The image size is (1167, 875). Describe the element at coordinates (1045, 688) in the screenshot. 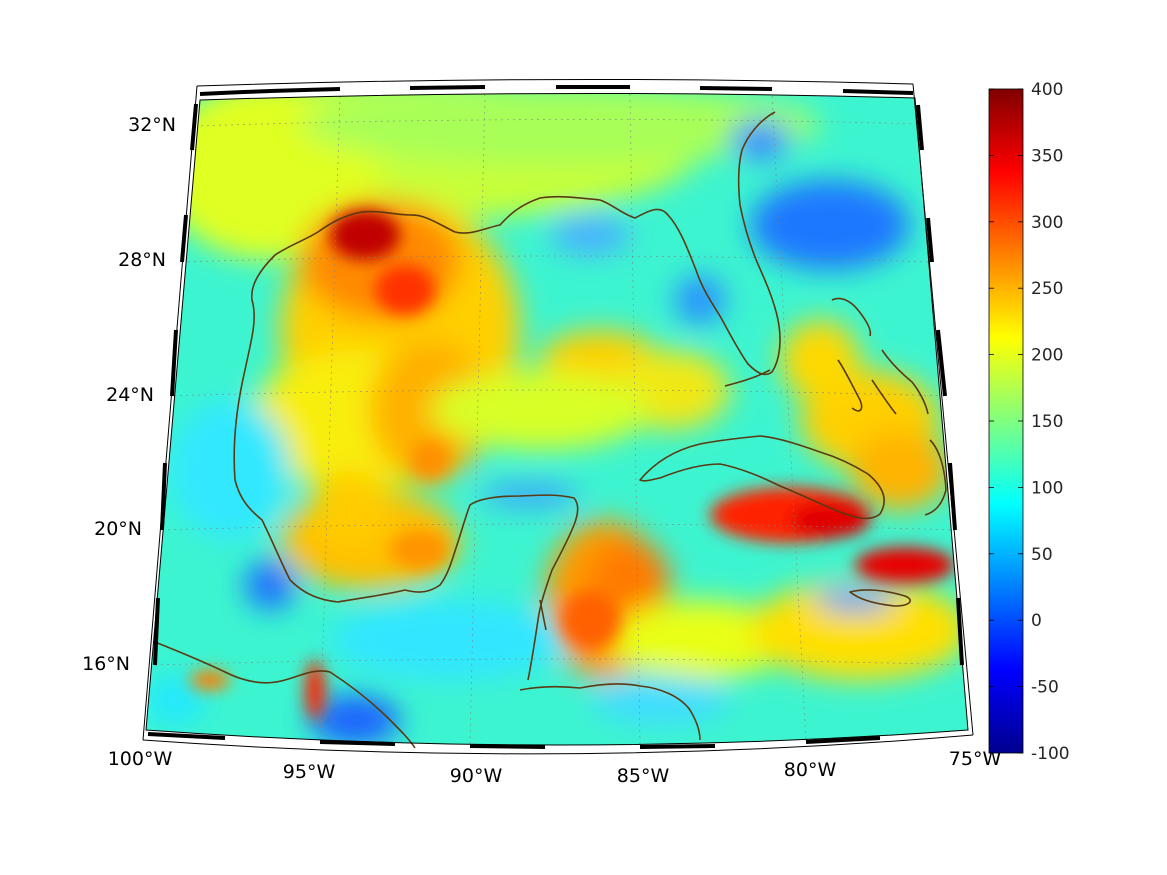

I see `colorbar-tick-label: -50` at that location.